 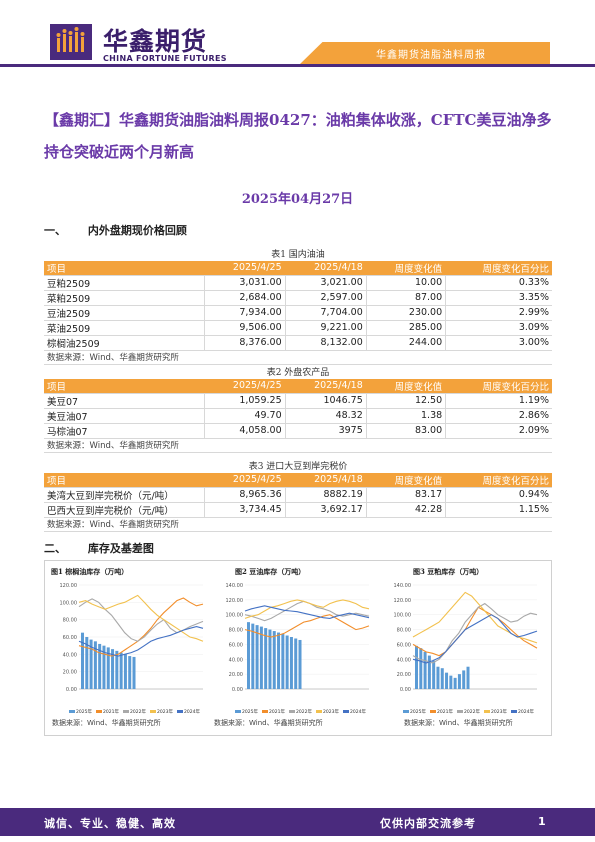 I want to click on header-divider, so click(x=297, y=65).